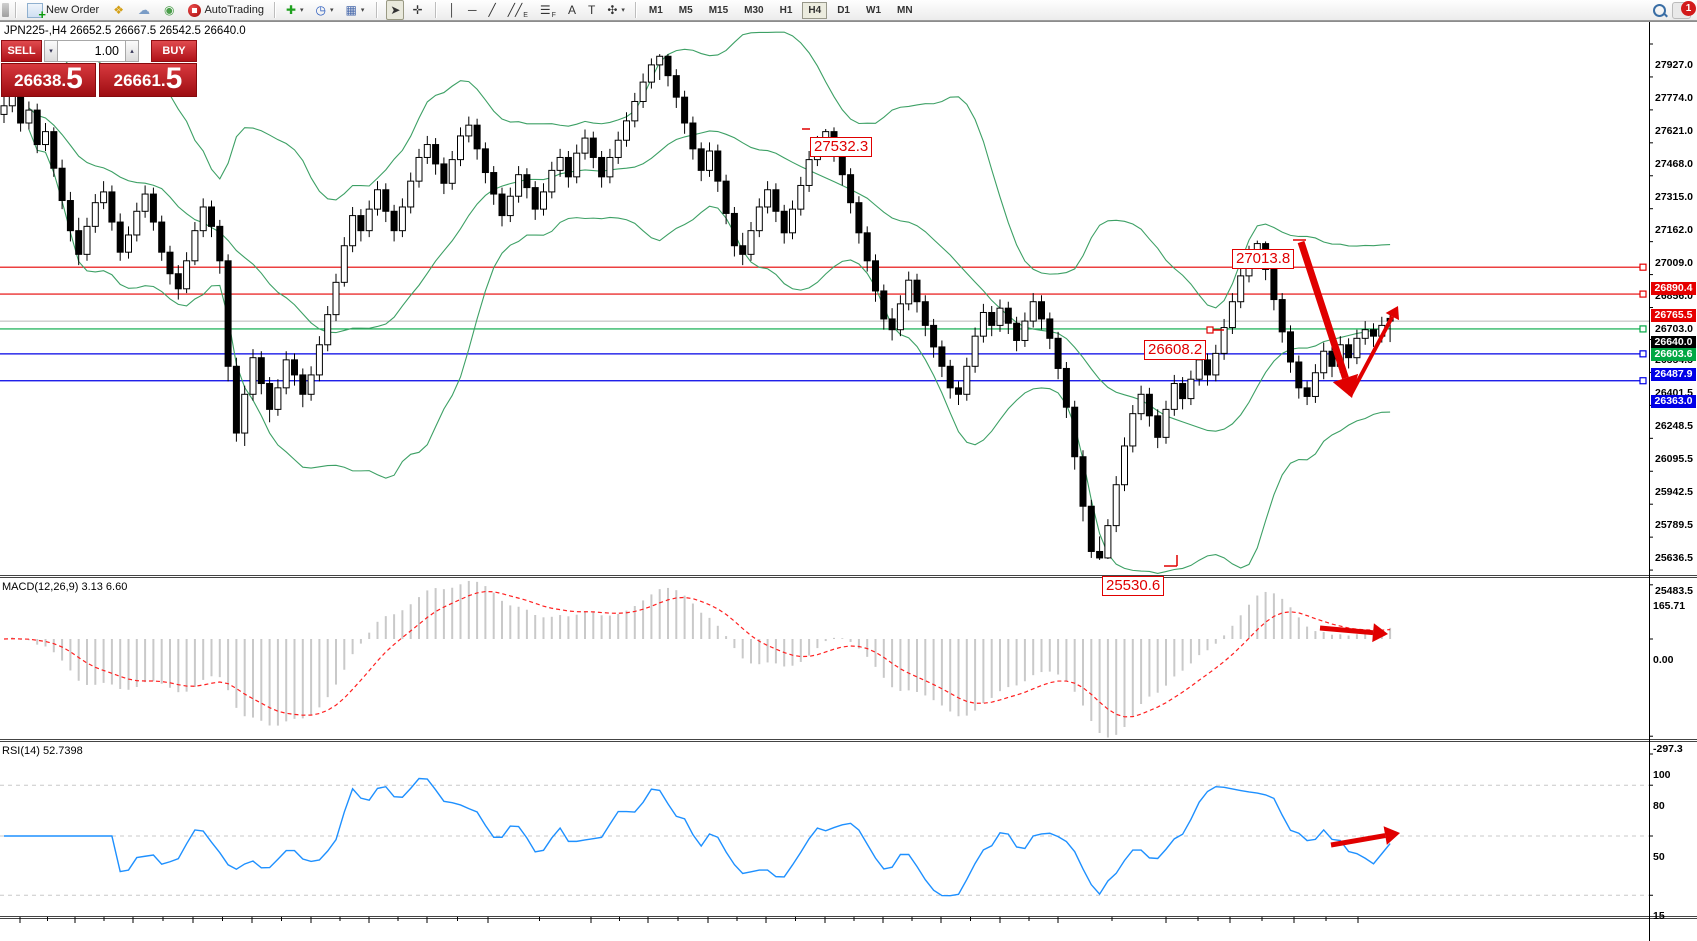  Describe the element at coordinates (132, 51) in the screenshot. I see `volume-increase-button: ▴` at that location.